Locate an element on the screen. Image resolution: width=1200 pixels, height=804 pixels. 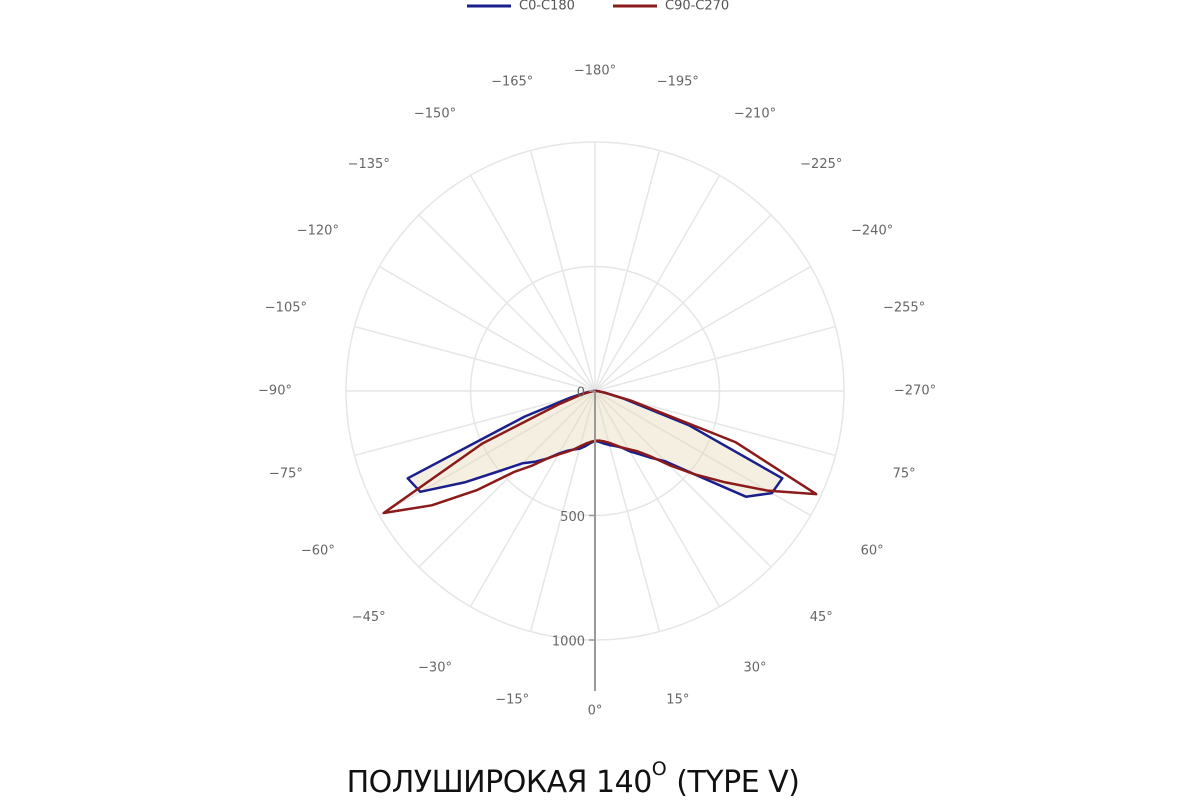
chart-title: ПОЛУШИРОКАЯ 140O (TYPE V) is located at coordinates (573, 779).